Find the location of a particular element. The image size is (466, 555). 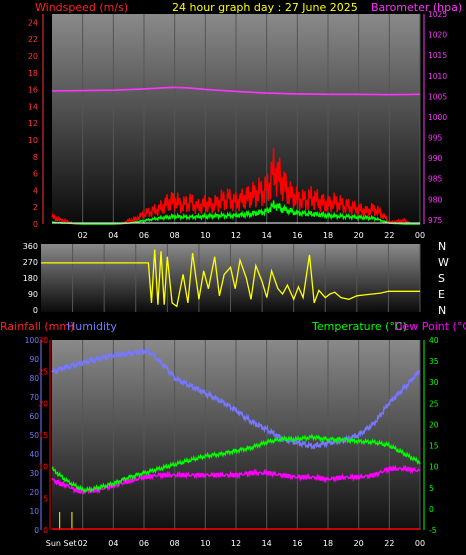

humidity-tick-label: 60 is located at coordinates (34, 416).